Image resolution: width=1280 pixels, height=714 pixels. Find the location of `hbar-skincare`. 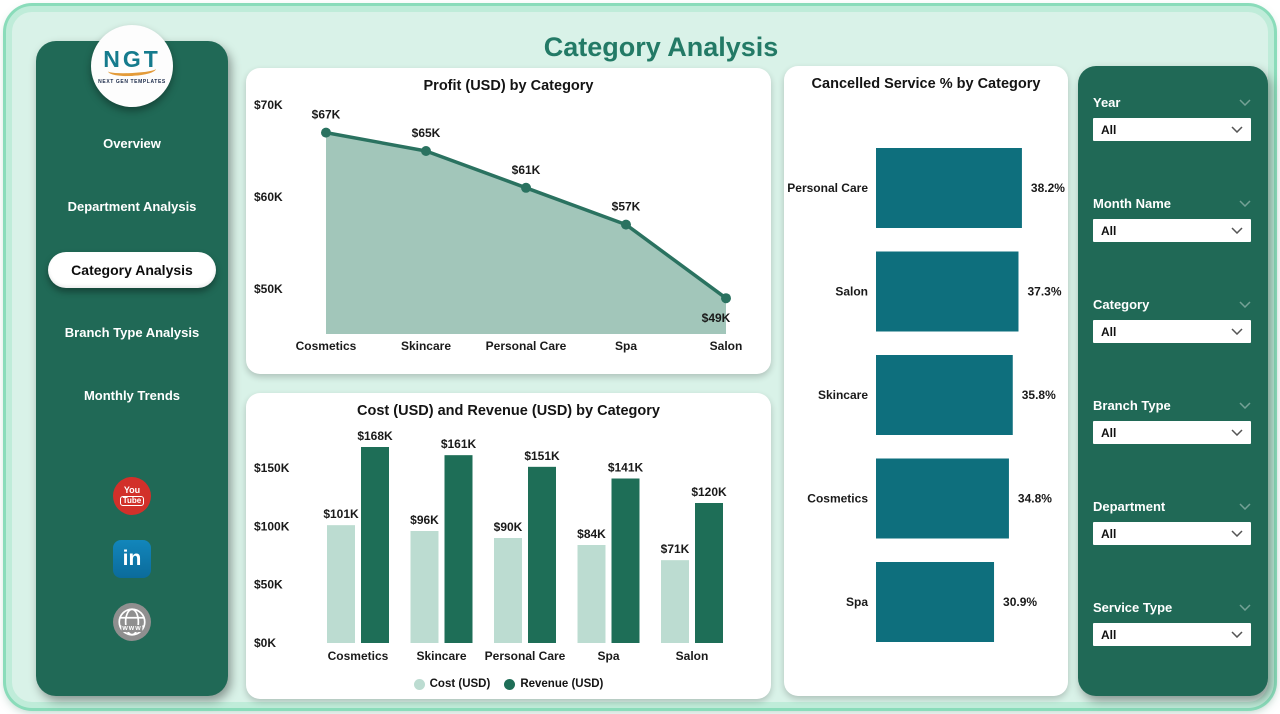

hbar-skincare is located at coordinates (944, 395).